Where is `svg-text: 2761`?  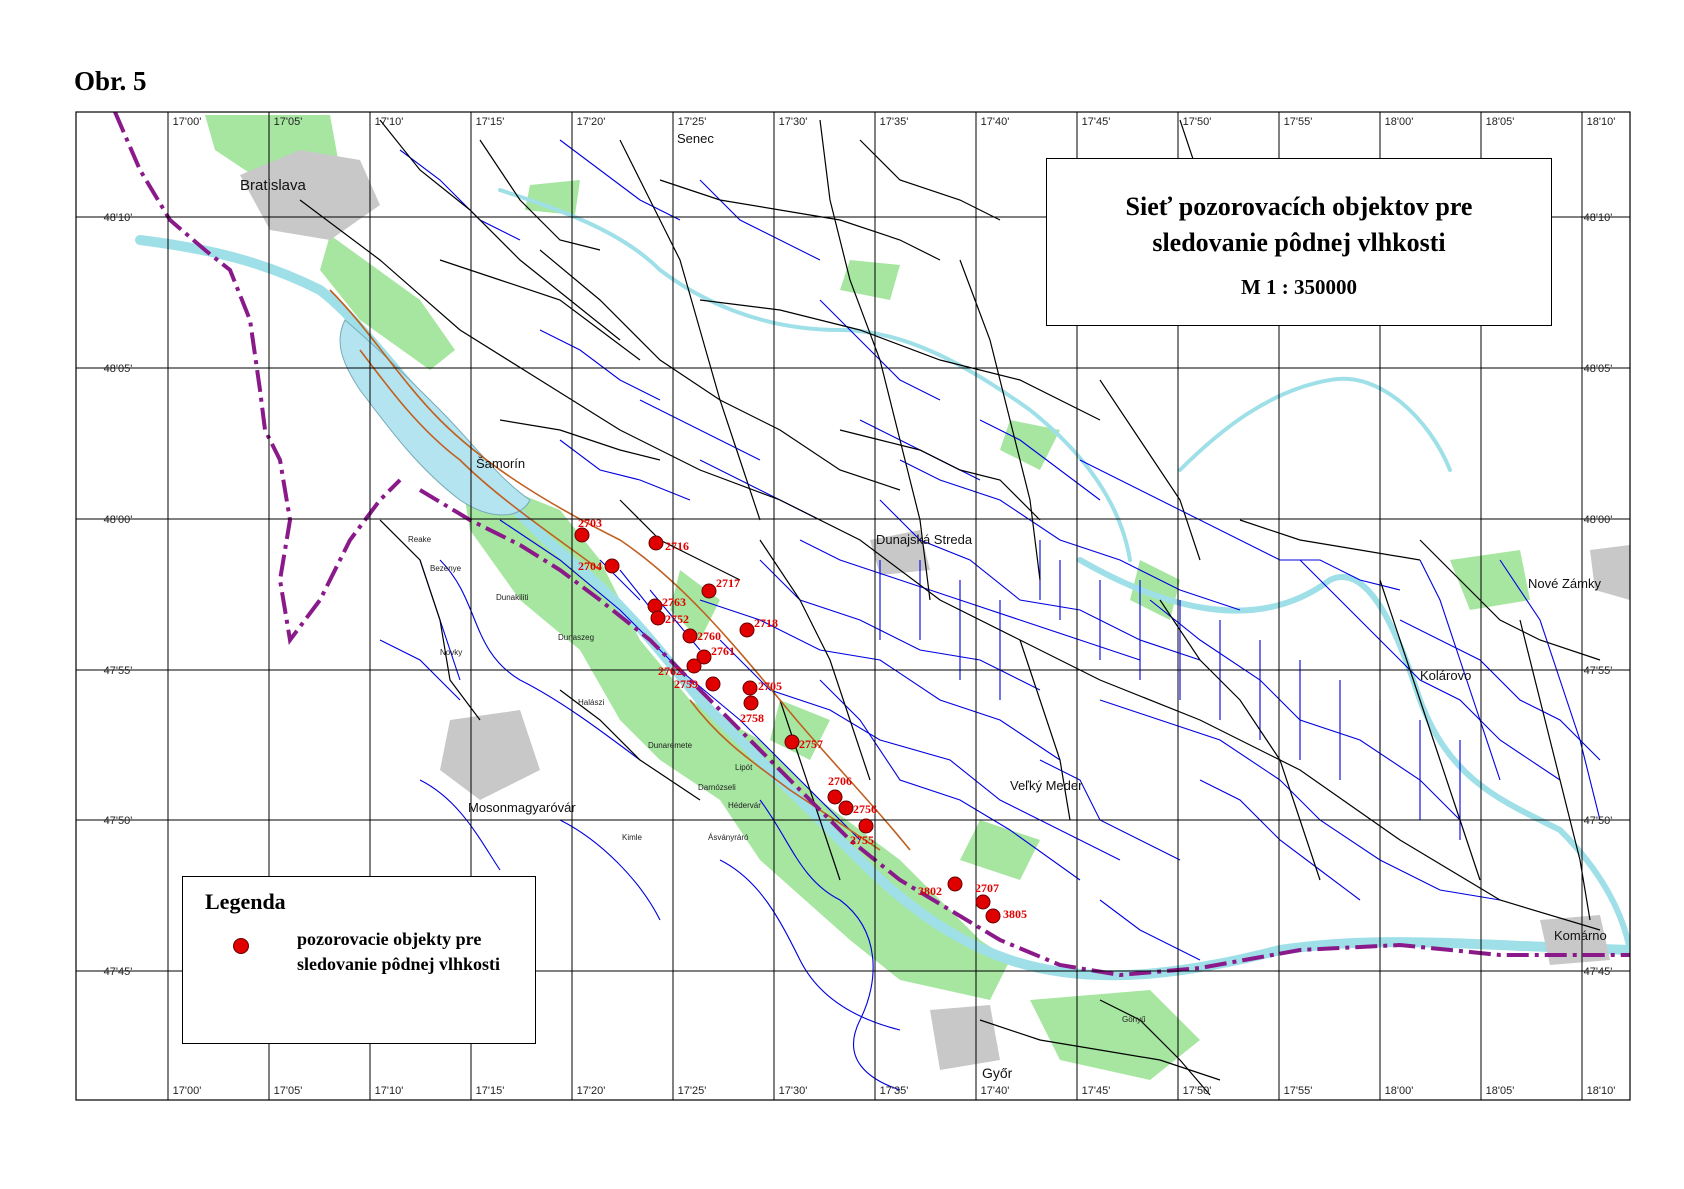
svg-text: 2761 is located at coordinates (723, 651).